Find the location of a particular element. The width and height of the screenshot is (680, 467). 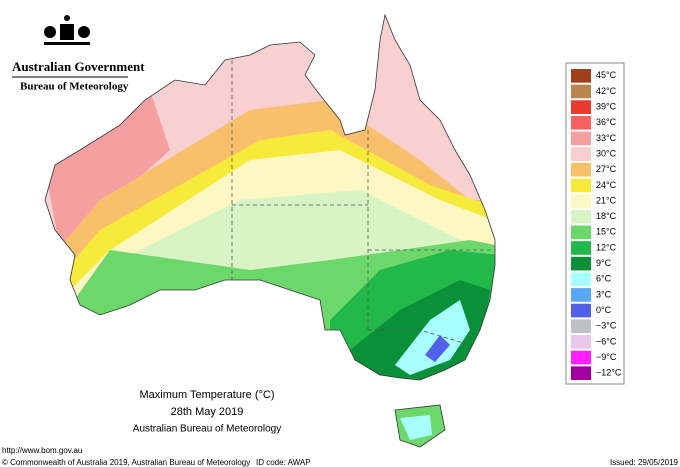

legend-label: 39°C is located at coordinates (606, 107).